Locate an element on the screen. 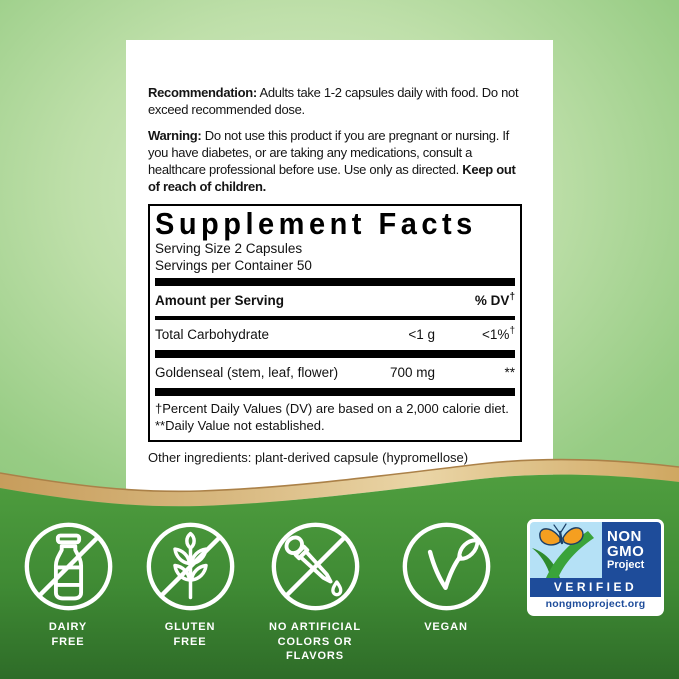 This screenshot has width=679, height=679. gold-band is located at coordinates (339, 483).